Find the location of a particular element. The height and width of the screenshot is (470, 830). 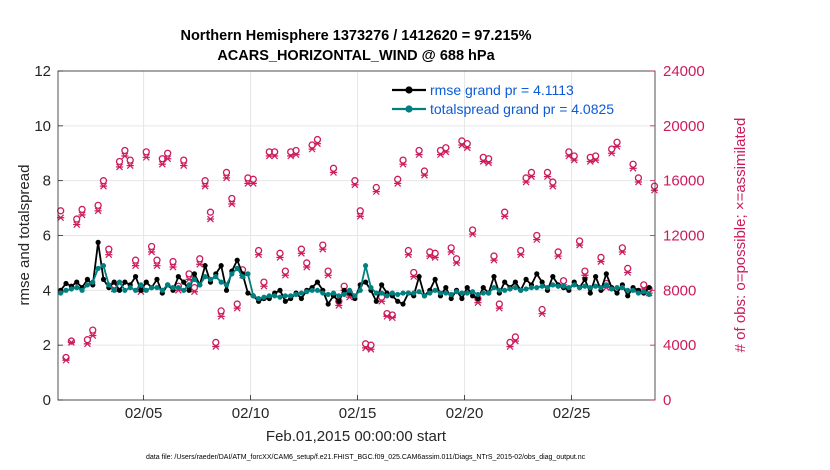

y-axis-label-left: rmse and totalspread is located at coordinates (24, 235).